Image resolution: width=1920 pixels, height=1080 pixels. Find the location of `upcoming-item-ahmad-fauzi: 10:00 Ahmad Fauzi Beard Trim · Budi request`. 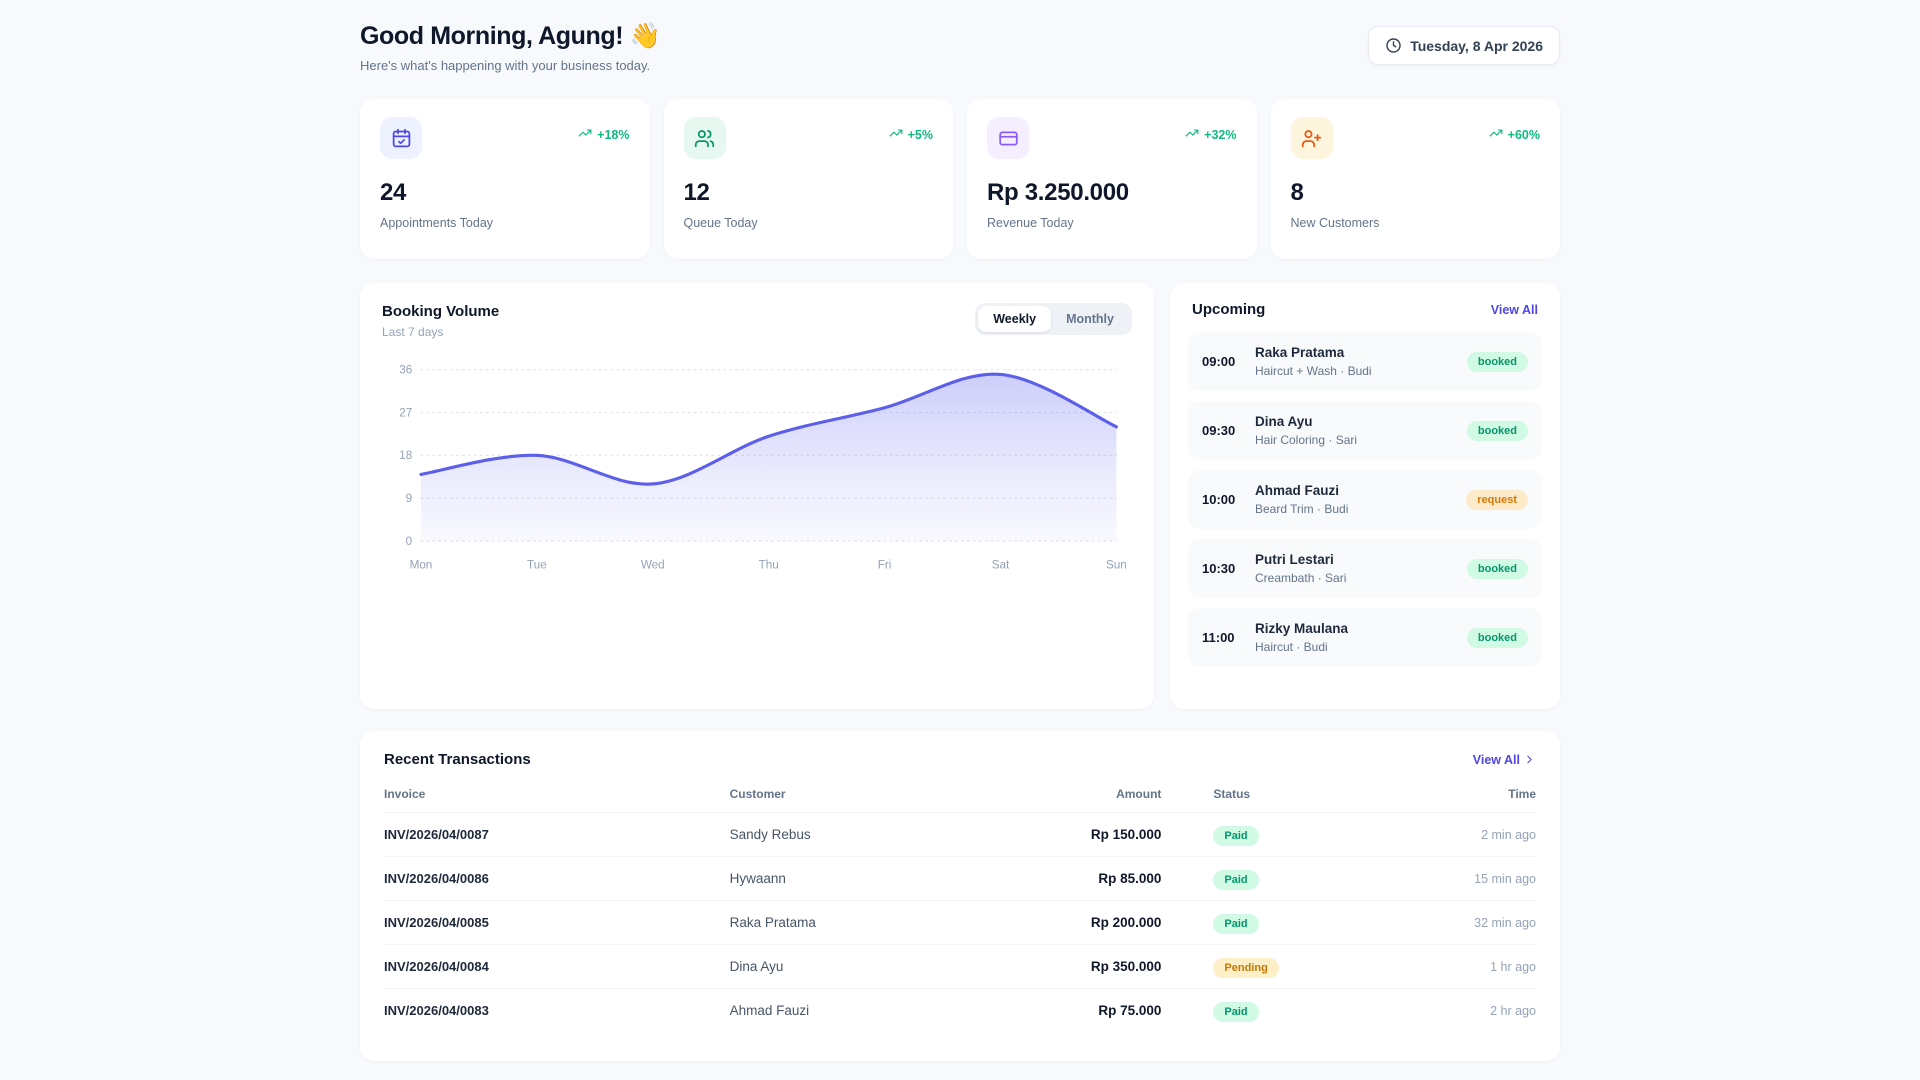

upcoming-item-ahmad-fauzi: 10:00 Ahmad Fauzi Beard Trim · Budi request is located at coordinates (1365, 499).